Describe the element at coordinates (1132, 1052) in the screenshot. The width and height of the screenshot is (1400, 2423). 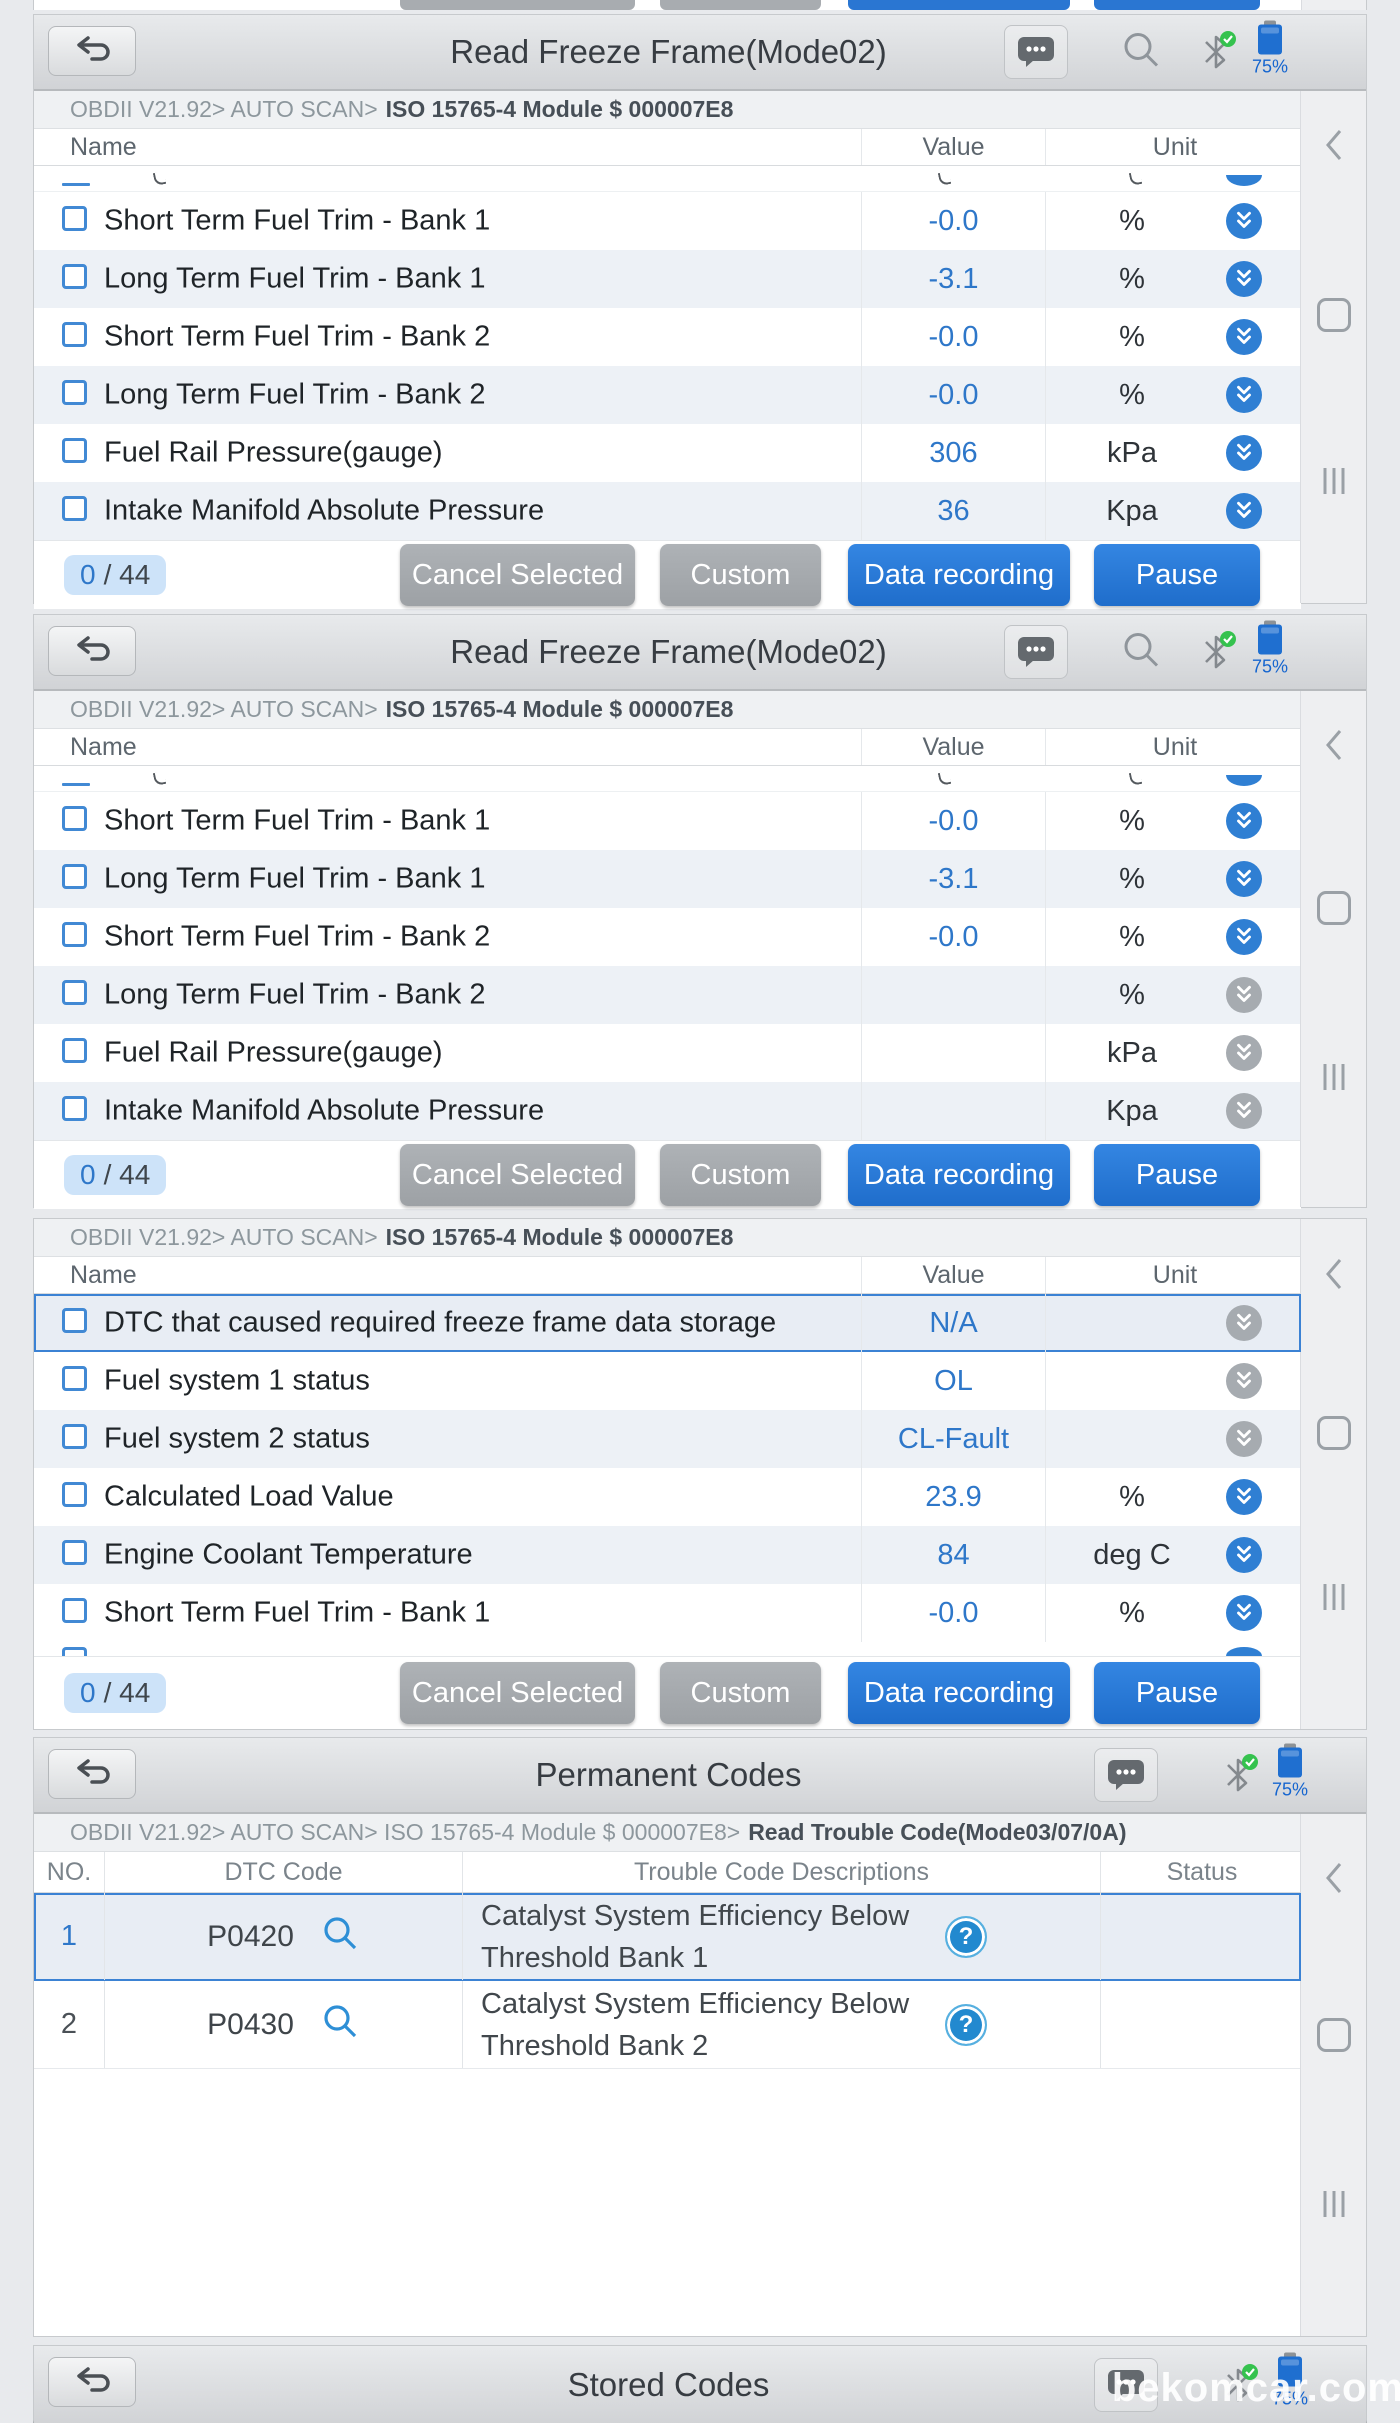
I see `parameter-unit: kPa` at that location.